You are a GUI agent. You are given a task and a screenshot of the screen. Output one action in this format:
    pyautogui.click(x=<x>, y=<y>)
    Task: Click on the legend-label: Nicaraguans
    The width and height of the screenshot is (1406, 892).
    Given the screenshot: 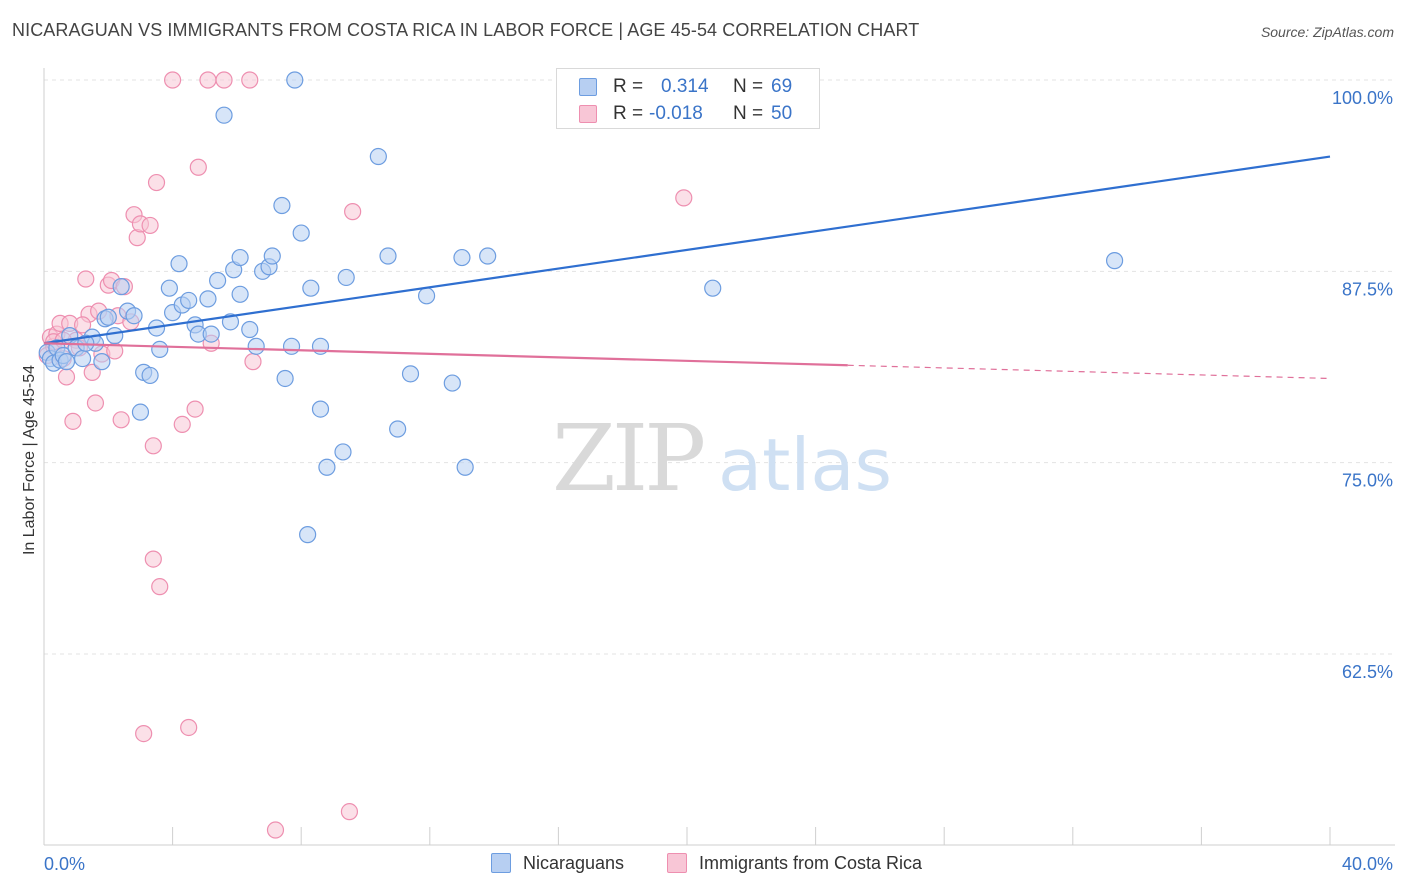 What is the action you would take?
    pyautogui.click(x=574, y=863)
    